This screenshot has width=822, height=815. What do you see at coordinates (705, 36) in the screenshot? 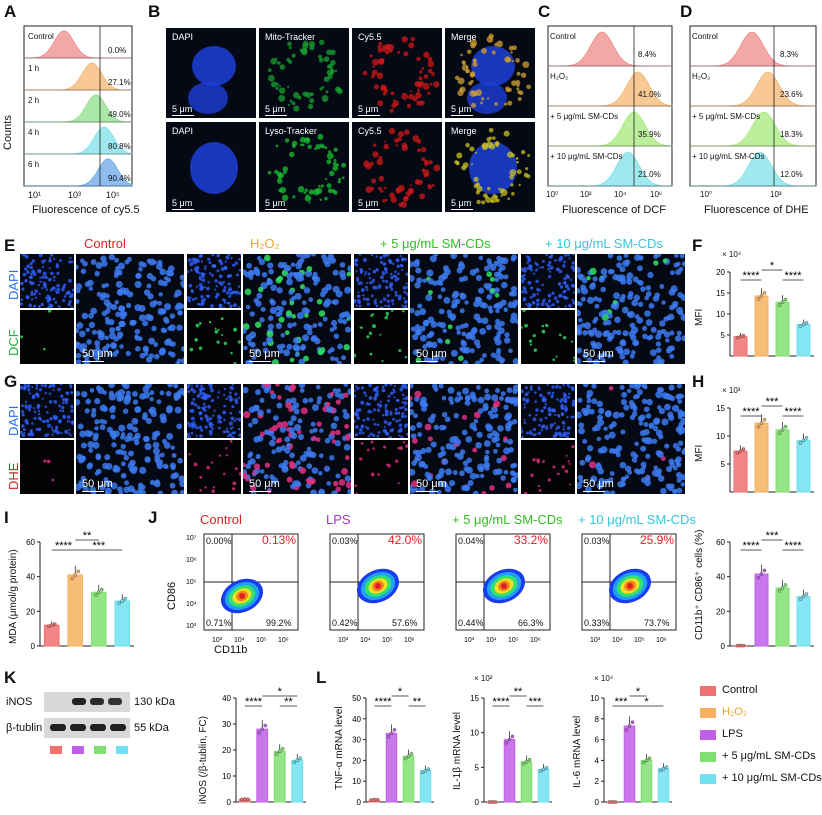
I see `D-row-label-0: Control` at bounding box center [705, 36].